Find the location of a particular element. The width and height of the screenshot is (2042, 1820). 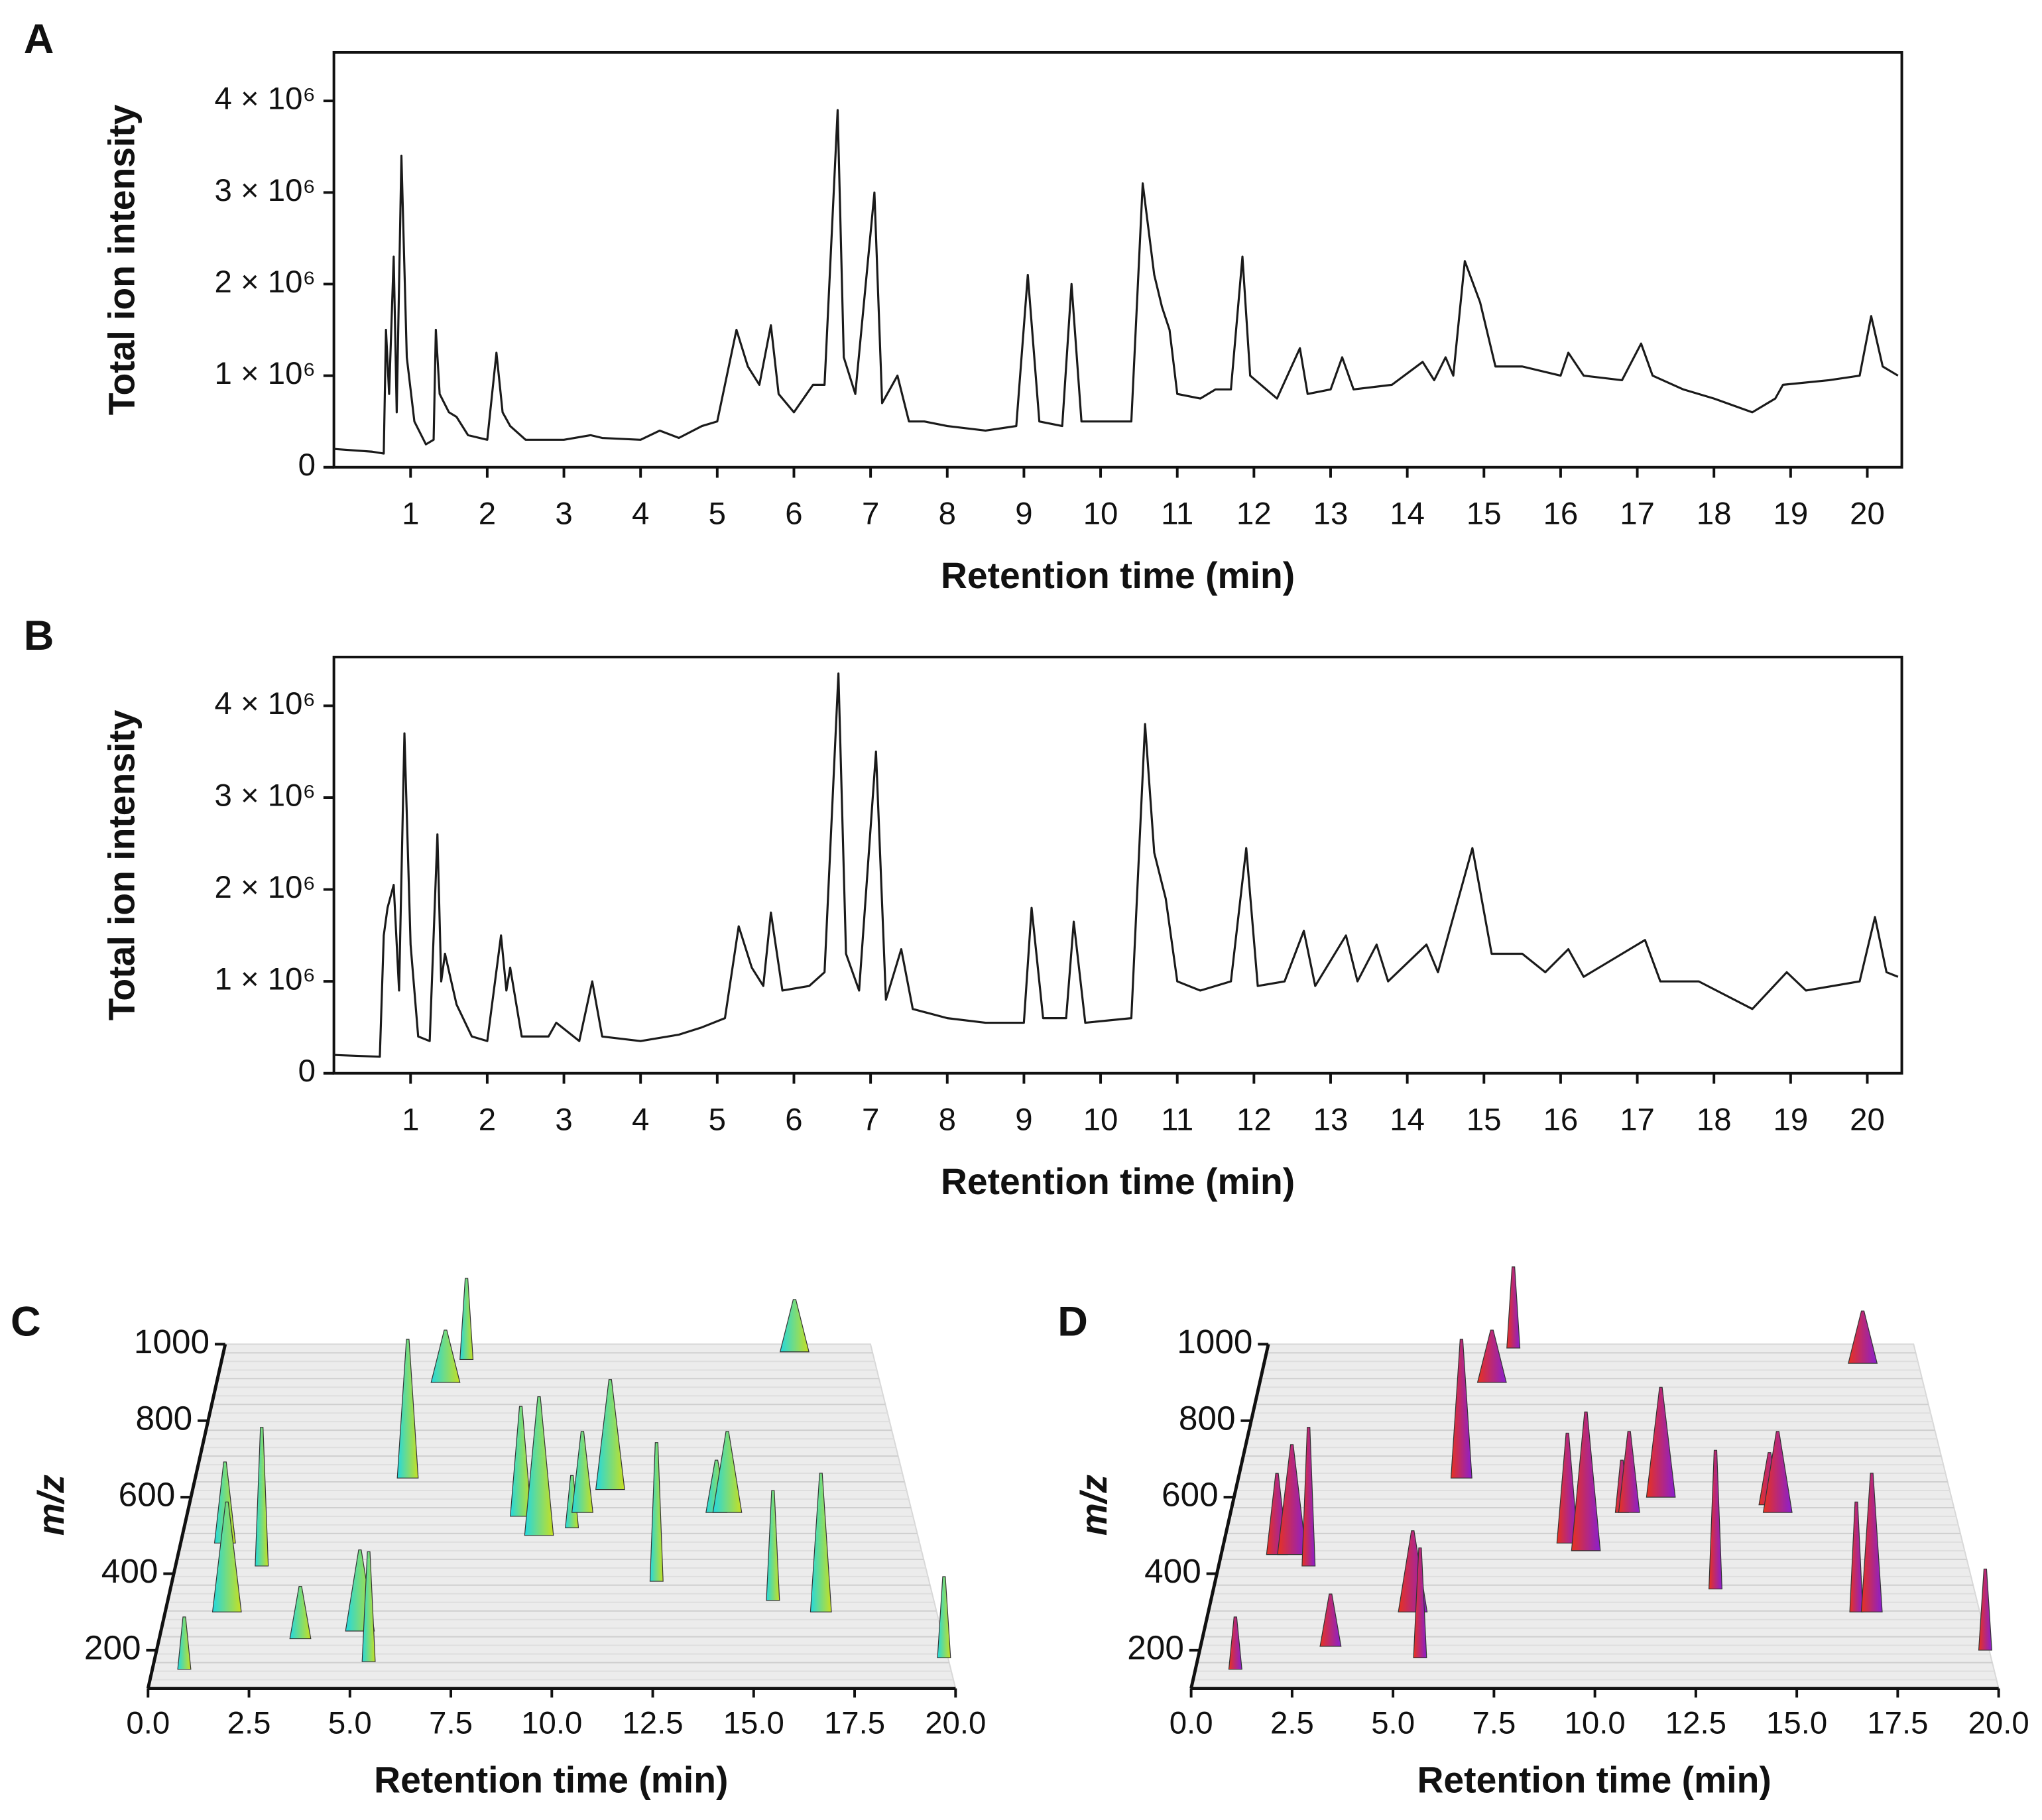

x-tick-label: 14 is located at coordinates (1408, 513).